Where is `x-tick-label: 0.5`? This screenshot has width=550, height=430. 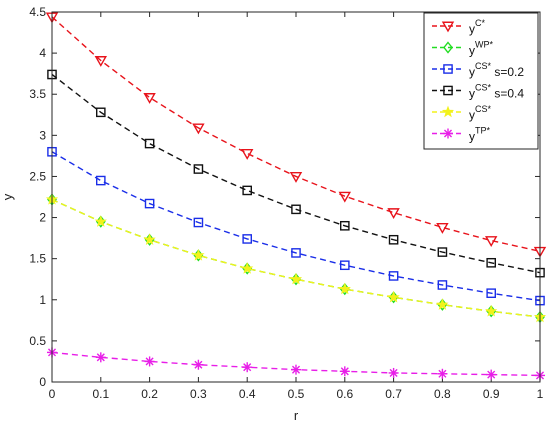
x-tick-label: 0.5 is located at coordinates (296, 394).